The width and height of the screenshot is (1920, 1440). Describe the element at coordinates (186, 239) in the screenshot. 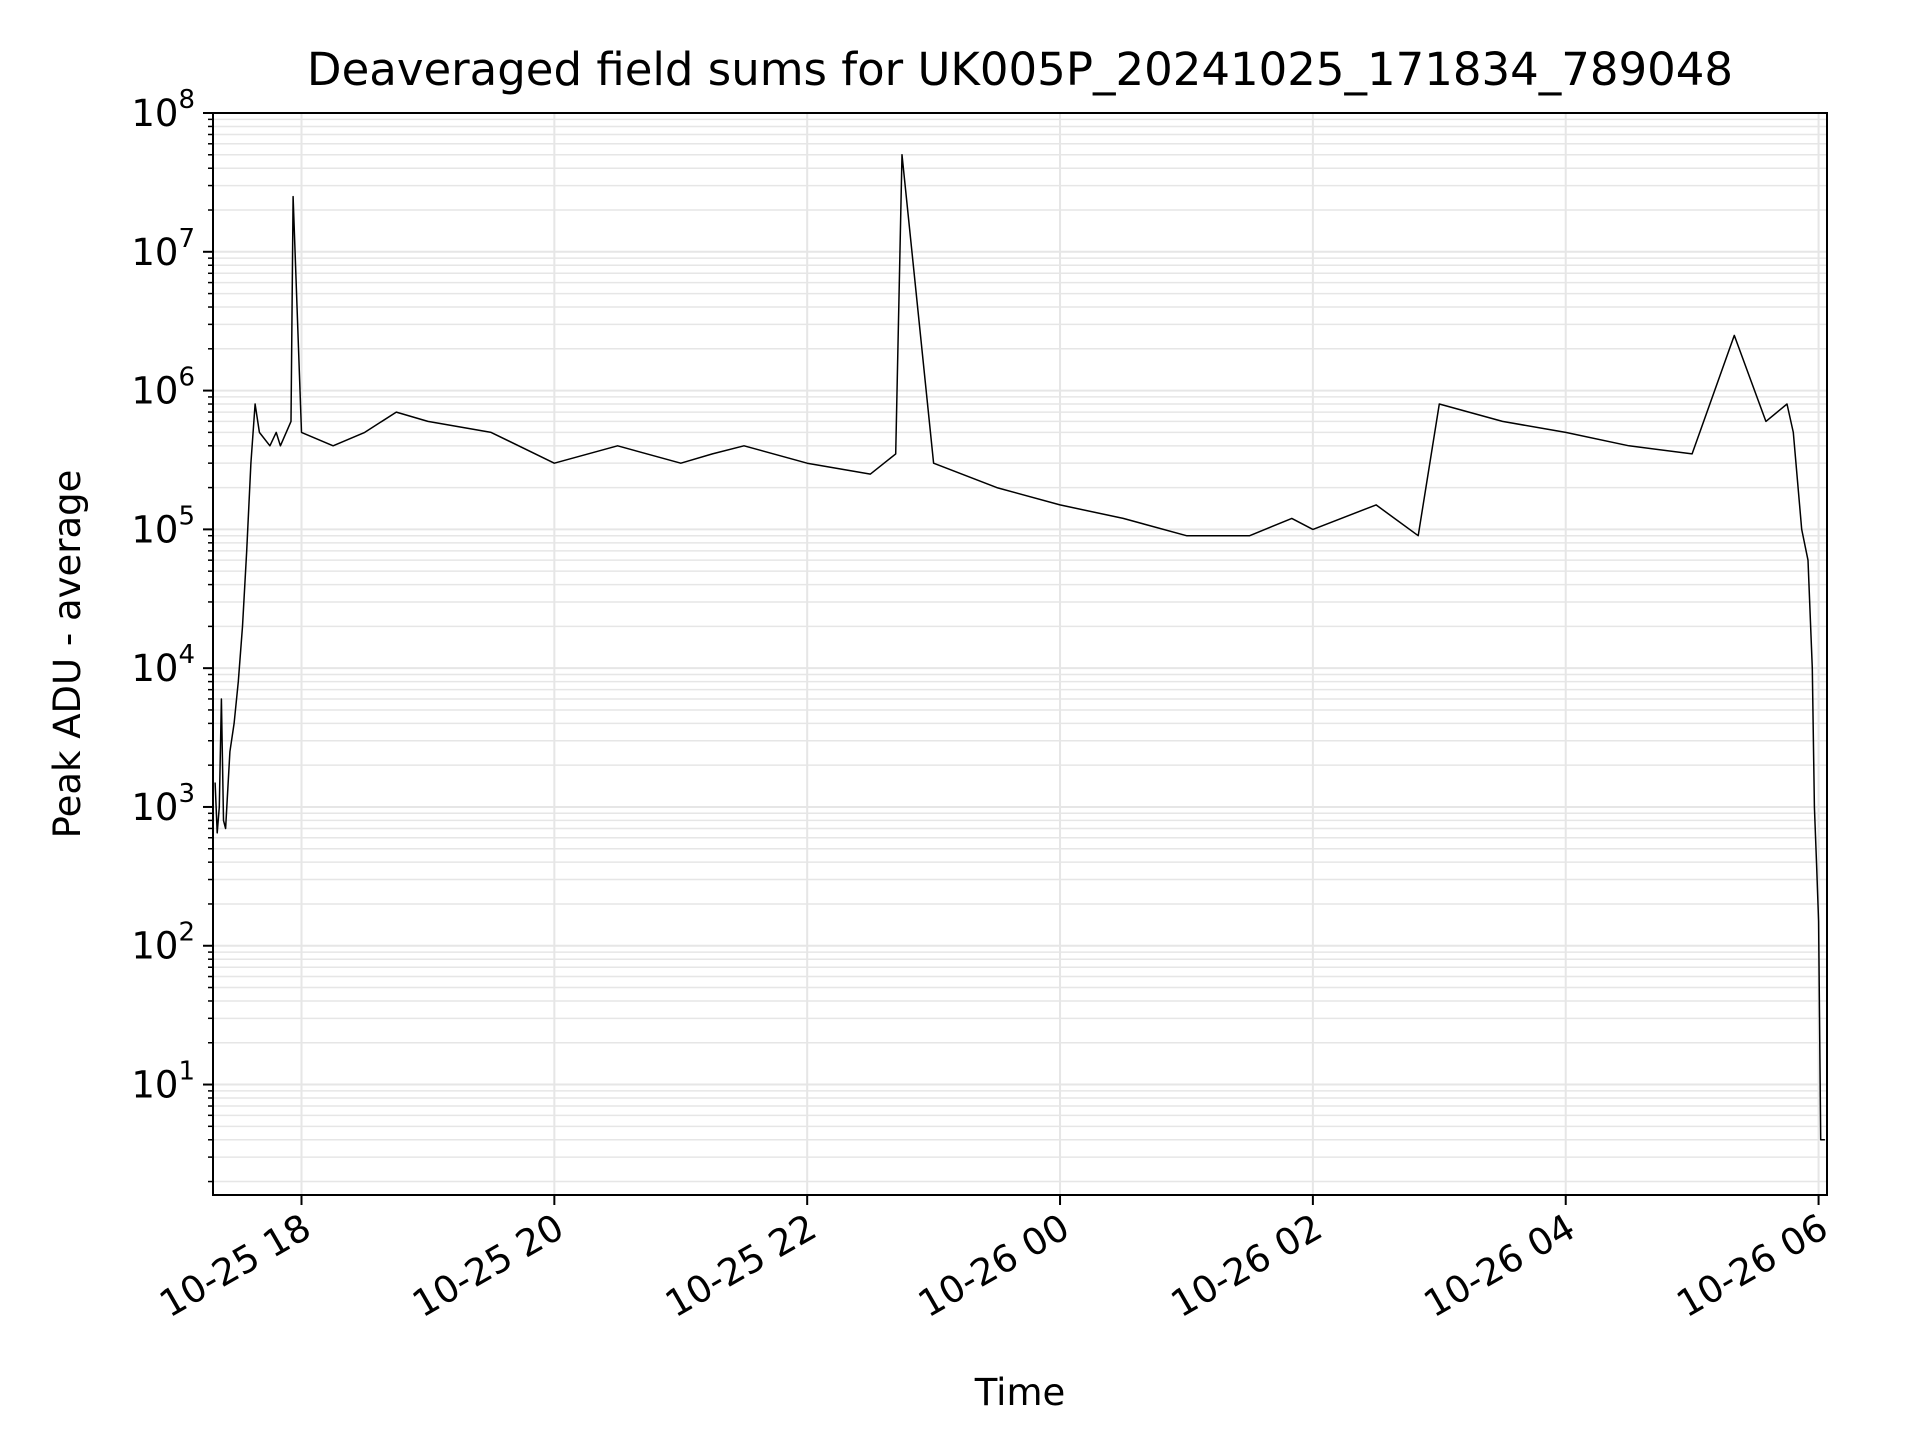

I see `y-tick-label-exponent: 7` at that location.